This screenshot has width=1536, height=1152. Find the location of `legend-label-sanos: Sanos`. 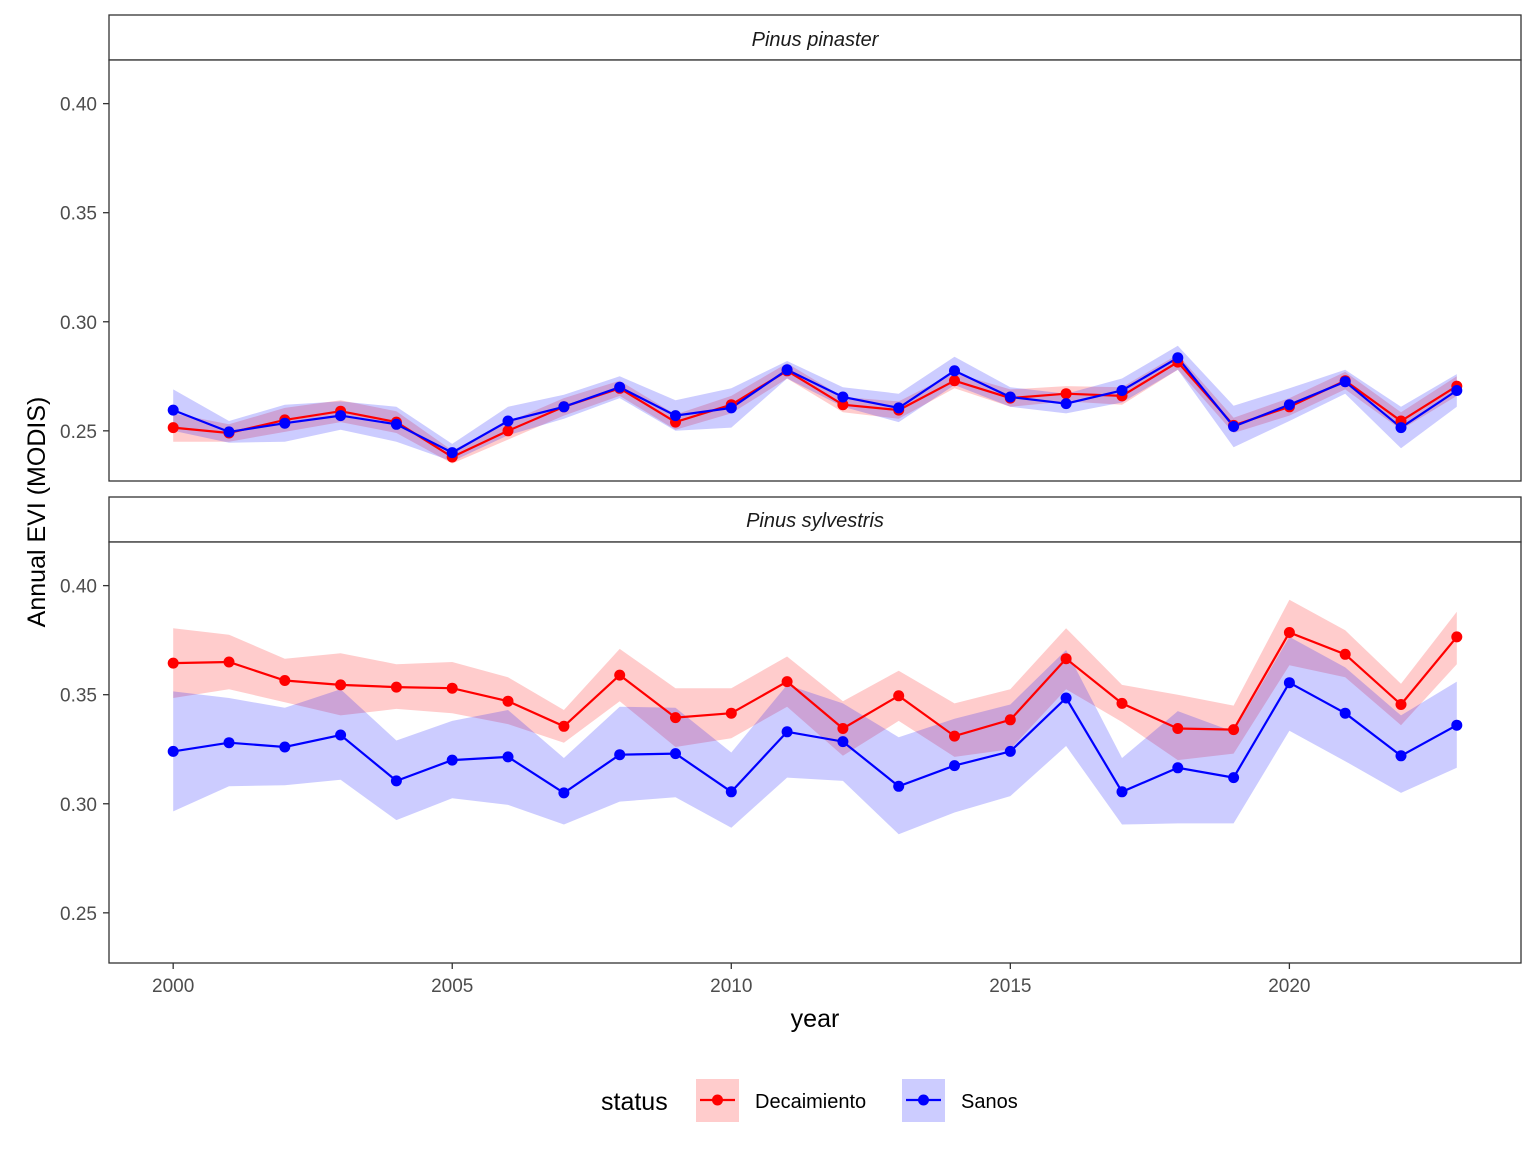

legend-label-sanos: Sanos is located at coordinates (989, 1102).